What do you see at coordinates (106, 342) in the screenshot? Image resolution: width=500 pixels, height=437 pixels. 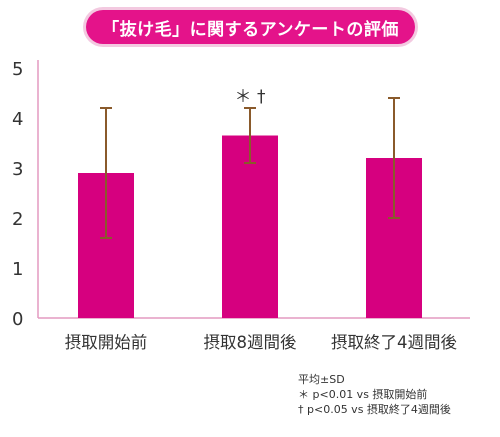 I see `x-tick-label-1: 摂取開始前` at bounding box center [106, 342].